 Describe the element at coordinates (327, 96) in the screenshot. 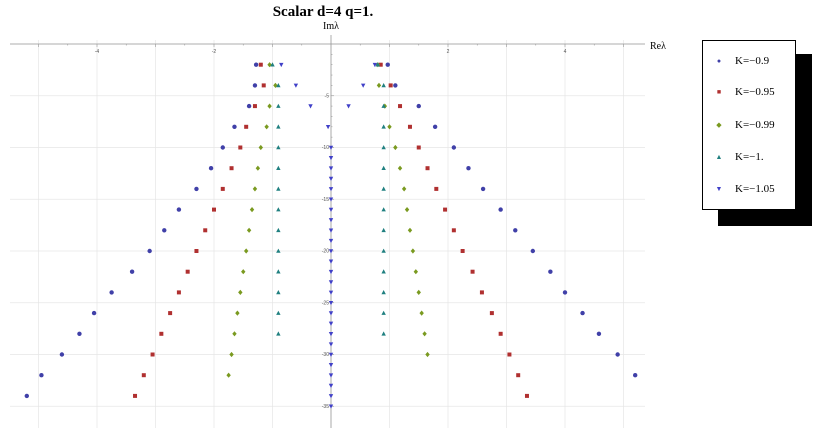

I see `y-tick-label: -5` at that location.